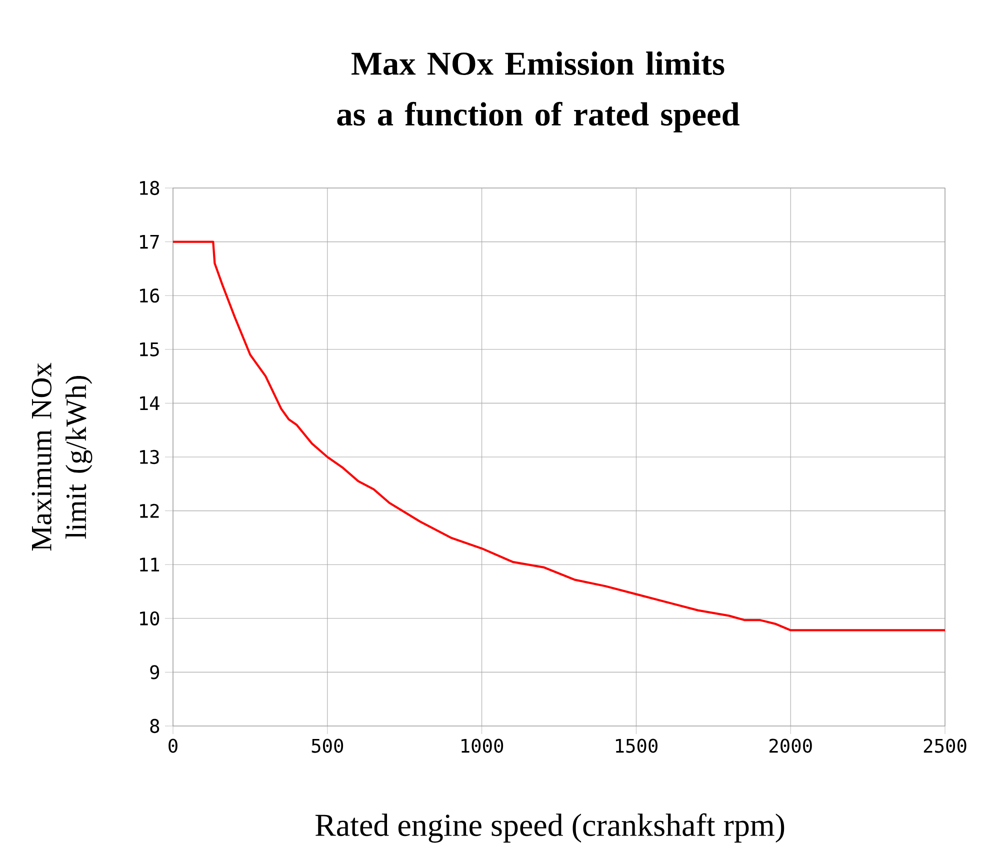 The image size is (985, 865). Describe the element at coordinates (791, 745) in the screenshot. I see `x-tick-label: 2000` at that location.